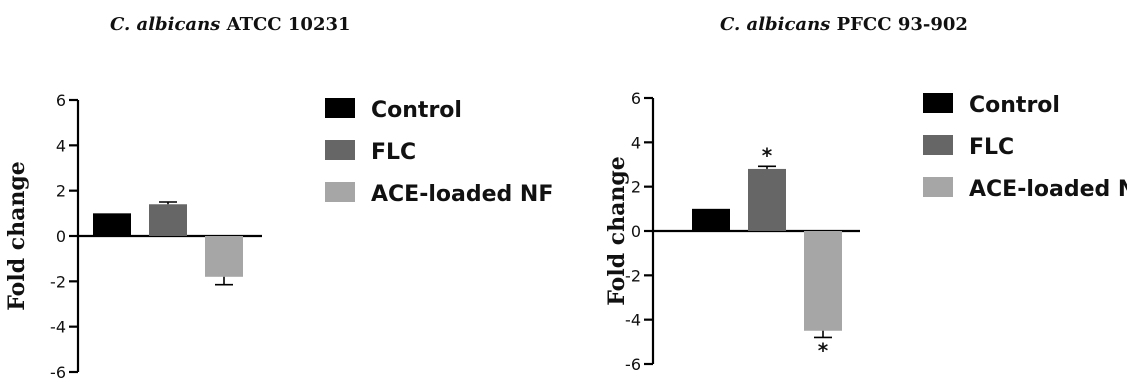 This screenshot has height=378, width=1127. I want to click on chart-title-strain: PFCC 93-902, so click(902, 24).